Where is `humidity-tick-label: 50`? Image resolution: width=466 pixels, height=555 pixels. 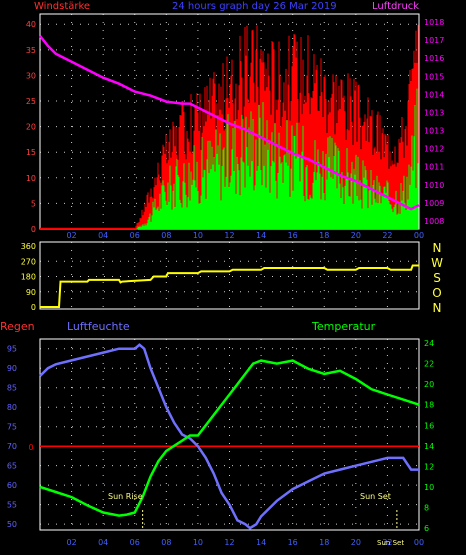
humidity-tick-label: 50 is located at coordinates (12, 524).